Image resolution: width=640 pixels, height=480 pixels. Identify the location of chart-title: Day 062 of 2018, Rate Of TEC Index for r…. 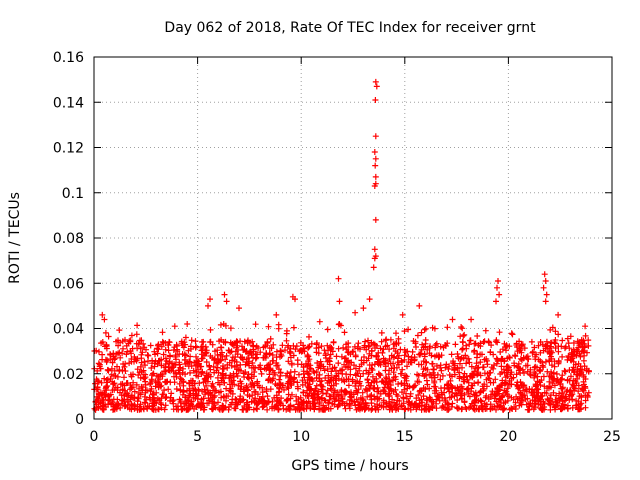
(350, 28).